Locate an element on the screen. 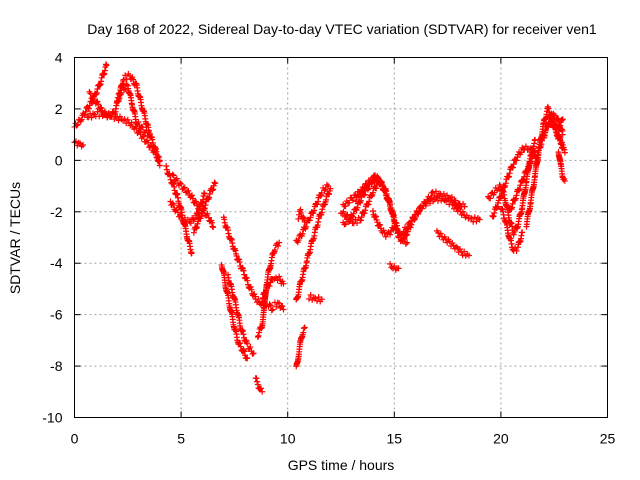  y-tick-label: -2 is located at coordinates (56, 212).